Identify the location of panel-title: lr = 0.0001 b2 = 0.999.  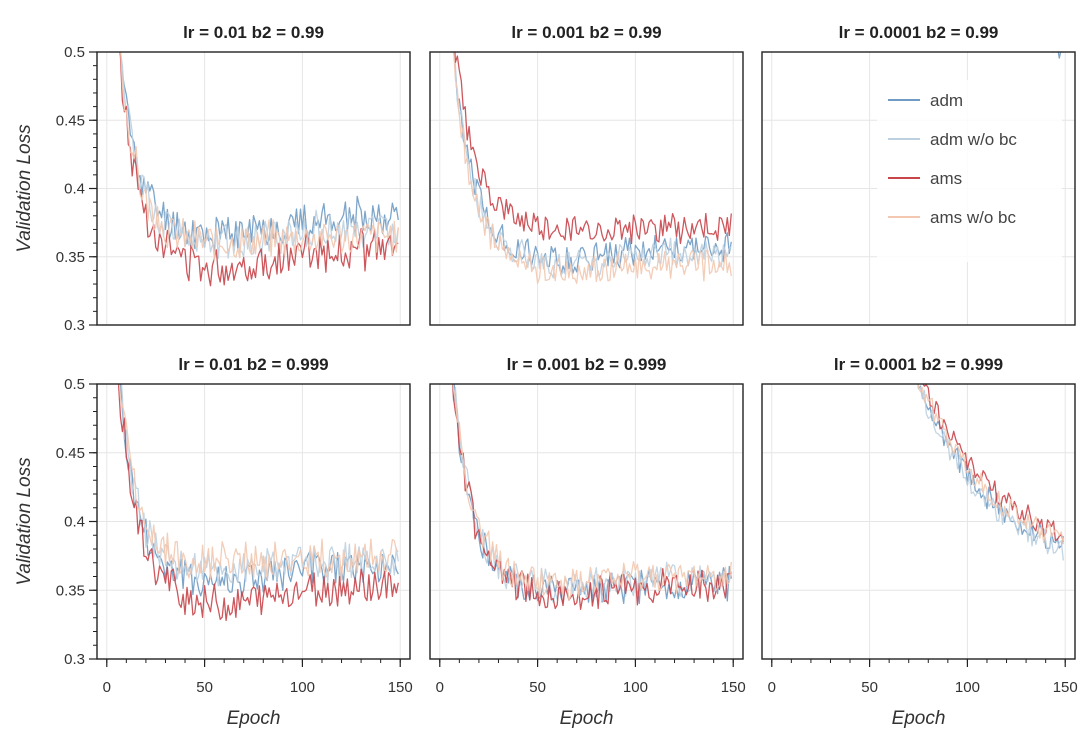
(918, 364).